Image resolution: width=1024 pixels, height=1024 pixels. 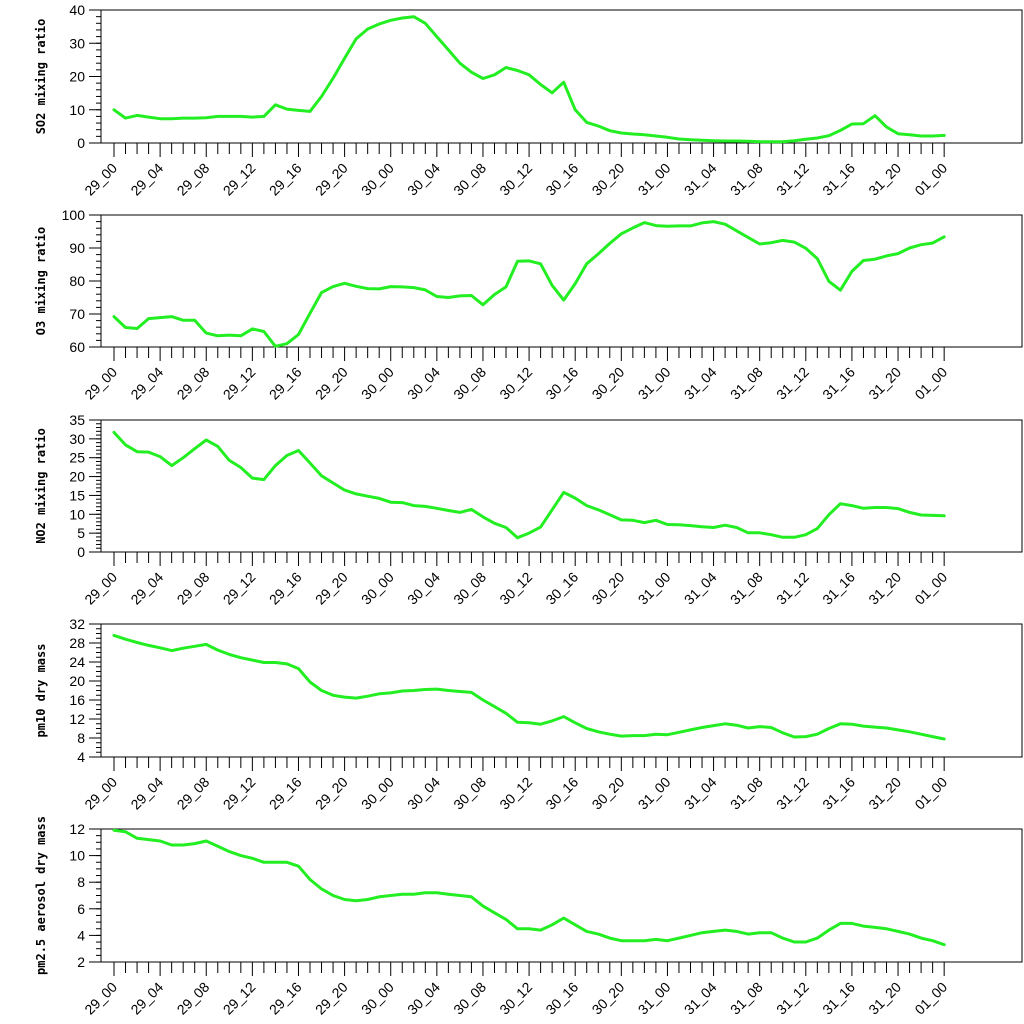 What do you see at coordinates (77, 314) in the screenshot?
I see `y-tick-label: 70` at bounding box center [77, 314].